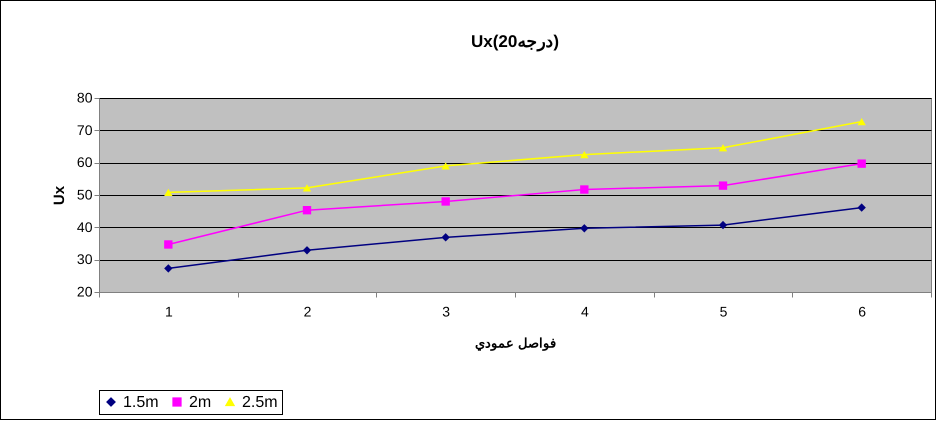  What do you see at coordinates (168, 312) in the screenshot?
I see `x-tick-label: 1` at bounding box center [168, 312].